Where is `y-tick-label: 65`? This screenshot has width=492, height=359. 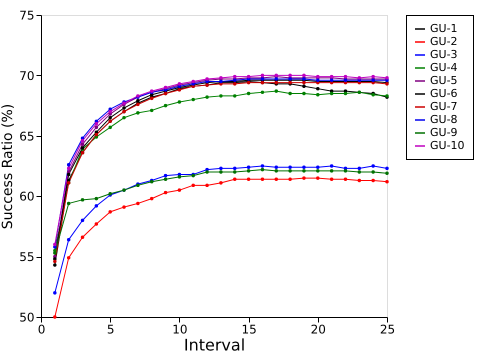 y-tick-label: 65 is located at coordinates (26, 136).